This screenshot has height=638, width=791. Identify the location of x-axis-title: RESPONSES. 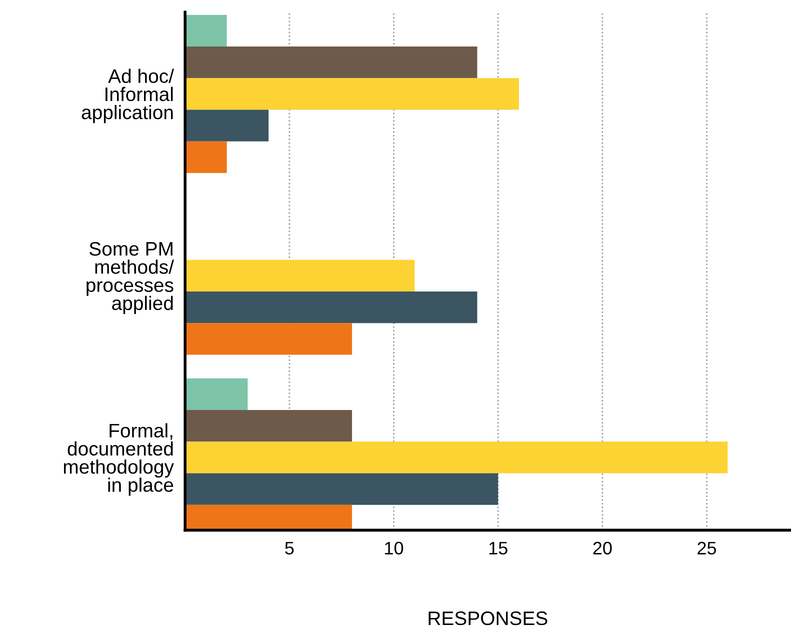
(488, 618).